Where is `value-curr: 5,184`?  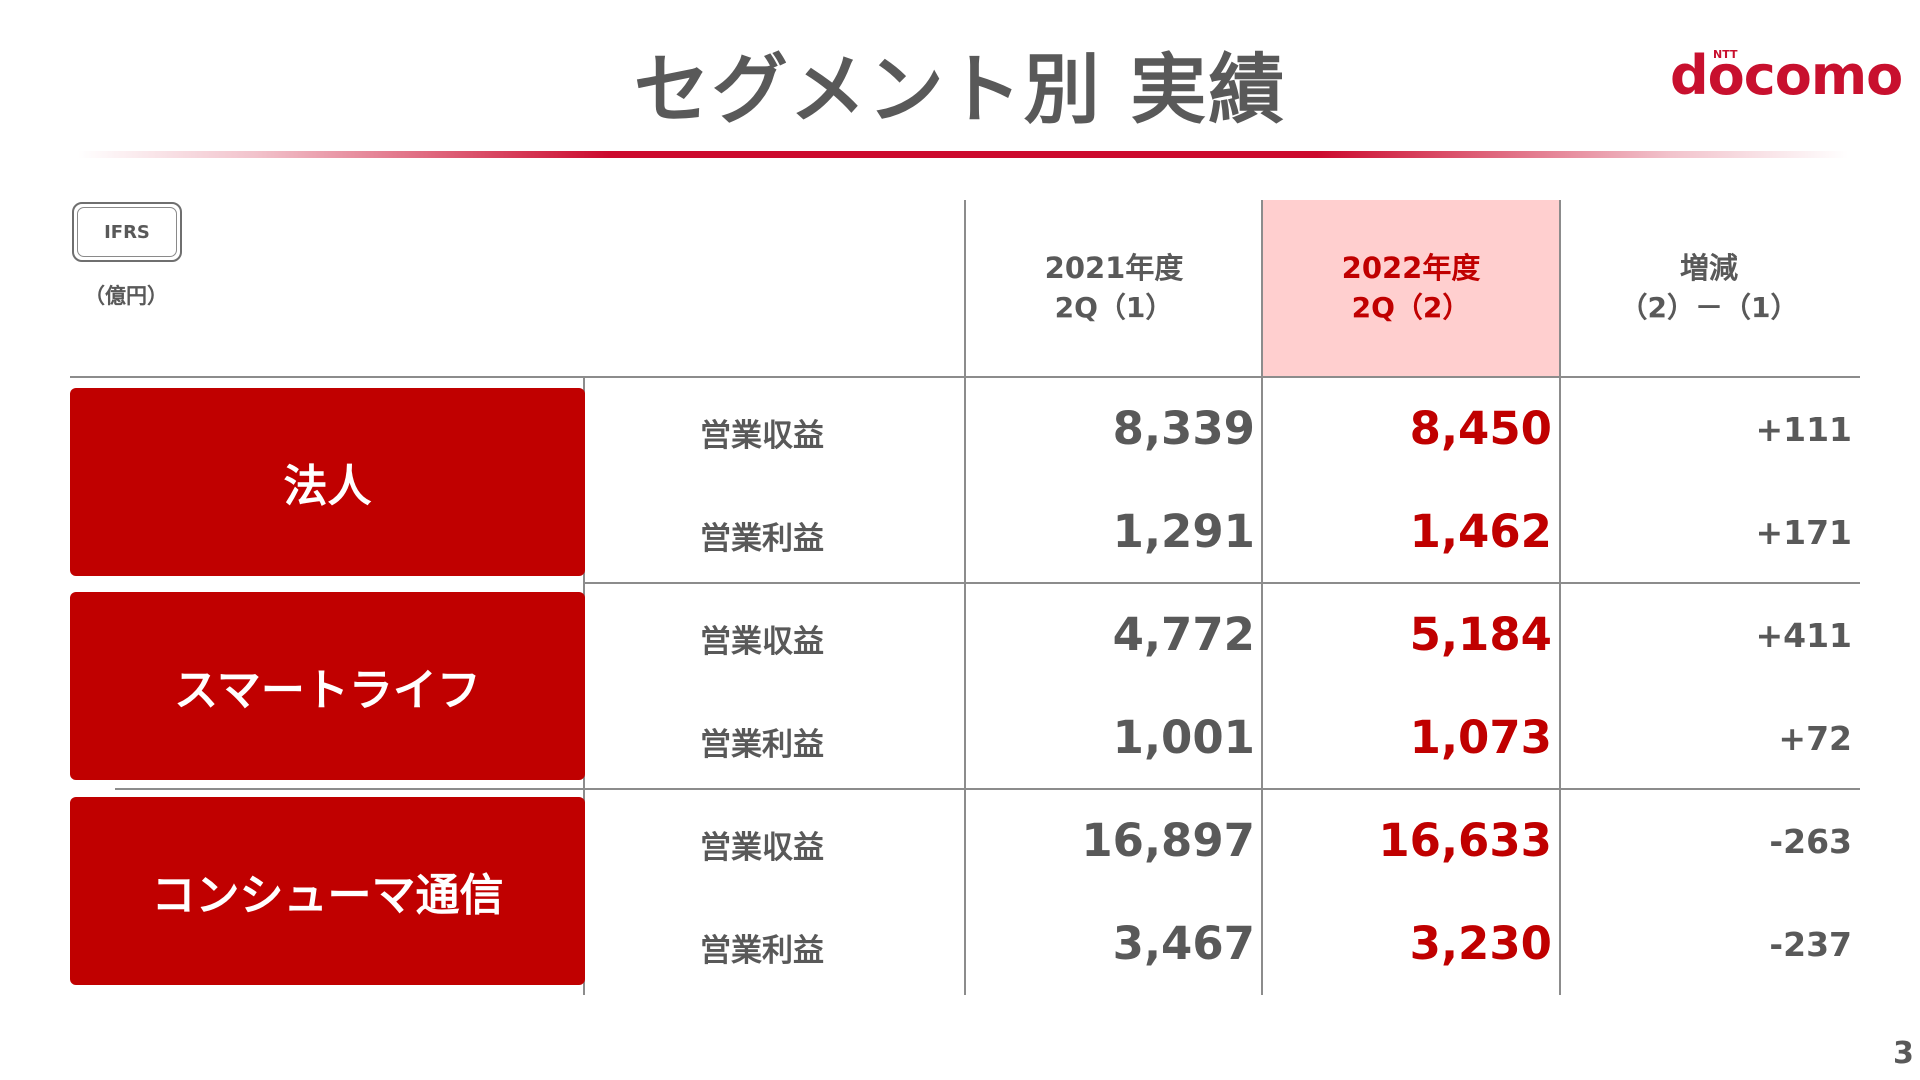
value-curr: 5,184 is located at coordinates (1480, 634).